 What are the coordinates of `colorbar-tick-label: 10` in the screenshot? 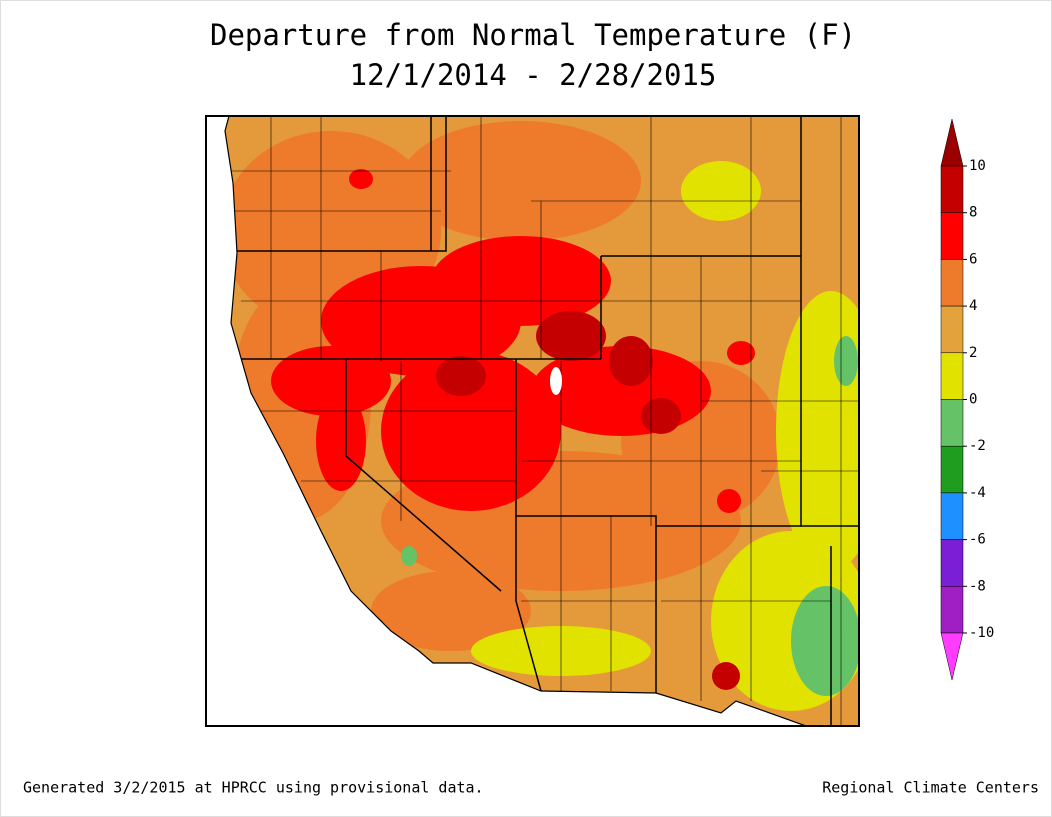 It's located at (977, 166).